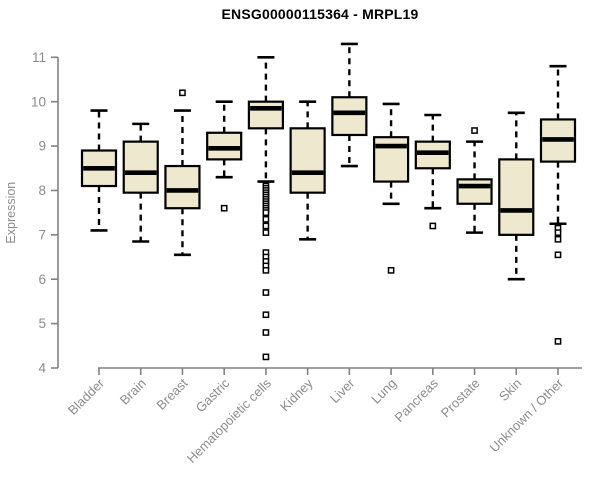  I want to click on y-tick-label: 7, so click(42, 234).